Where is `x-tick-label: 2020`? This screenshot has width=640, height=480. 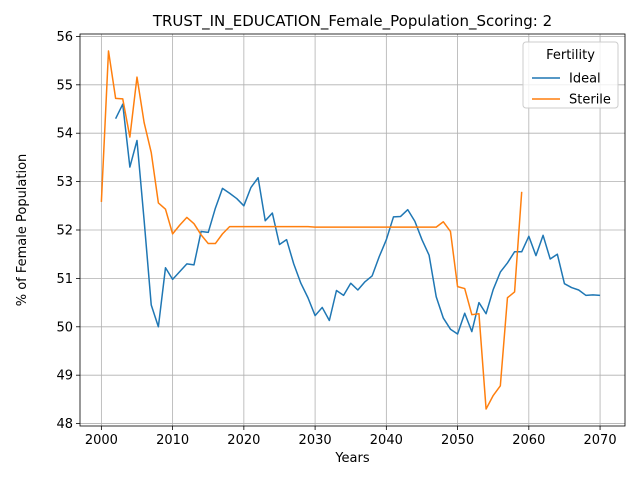
x-tick-label: 2020 is located at coordinates (243, 440).